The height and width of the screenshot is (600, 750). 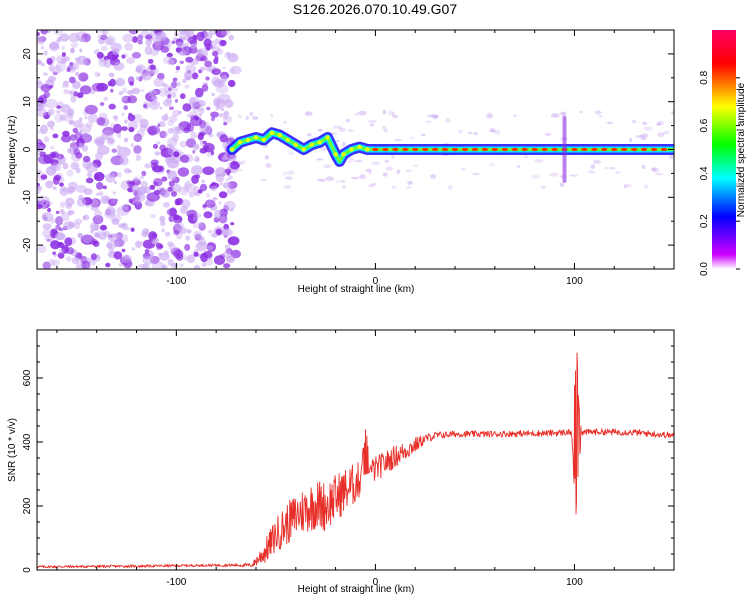 I want to click on x-tick-label: -100, so click(x=176, y=281).